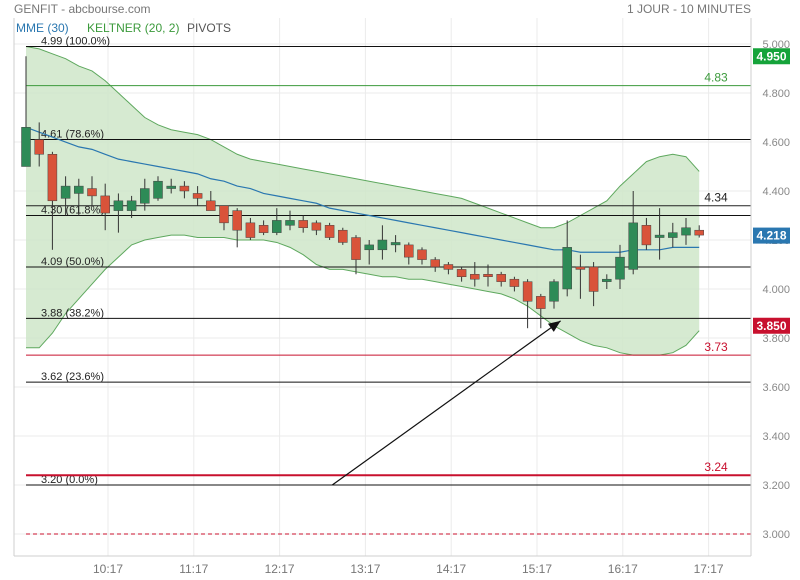  Describe the element at coordinates (716, 347) in the screenshot. I see `pivot-label: 3.73` at that location.